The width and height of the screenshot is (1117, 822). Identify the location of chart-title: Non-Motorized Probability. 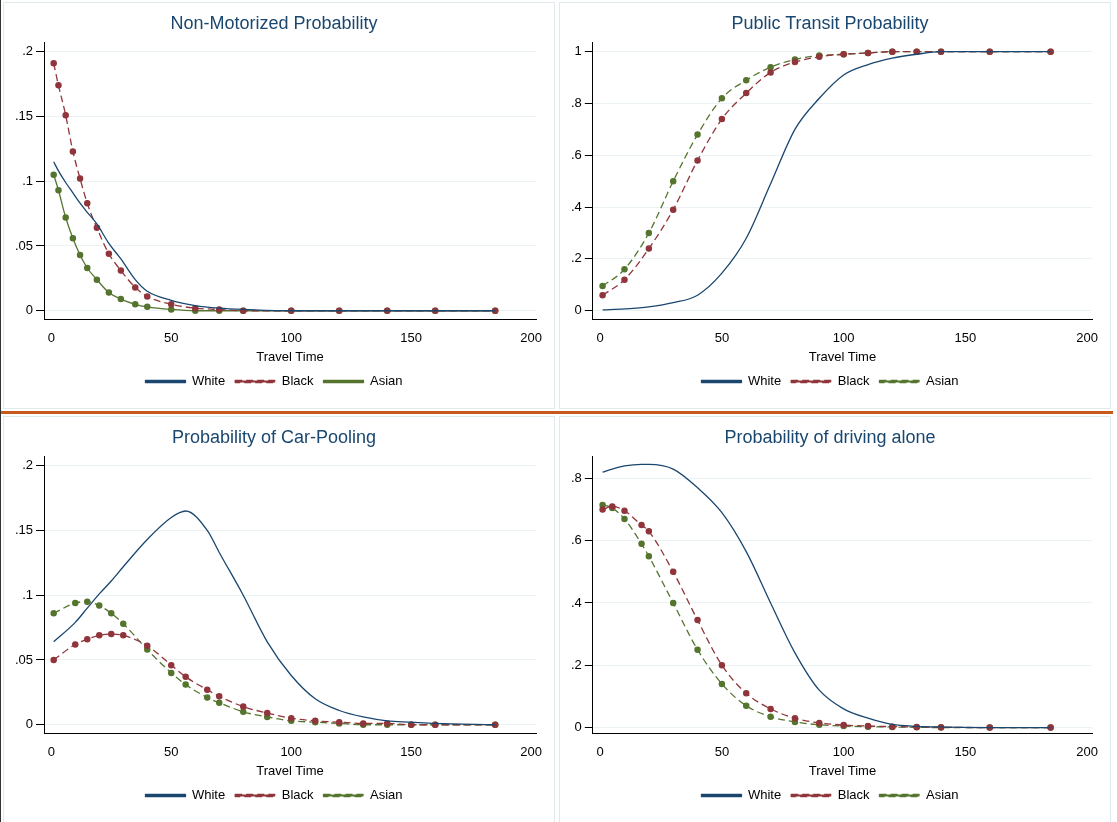
(274, 22).